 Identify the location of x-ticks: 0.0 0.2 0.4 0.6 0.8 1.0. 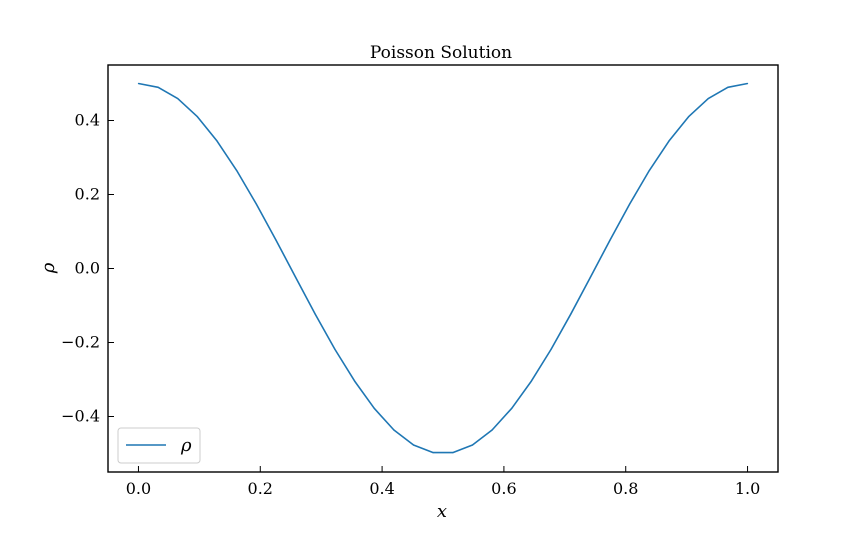
(443, 482).